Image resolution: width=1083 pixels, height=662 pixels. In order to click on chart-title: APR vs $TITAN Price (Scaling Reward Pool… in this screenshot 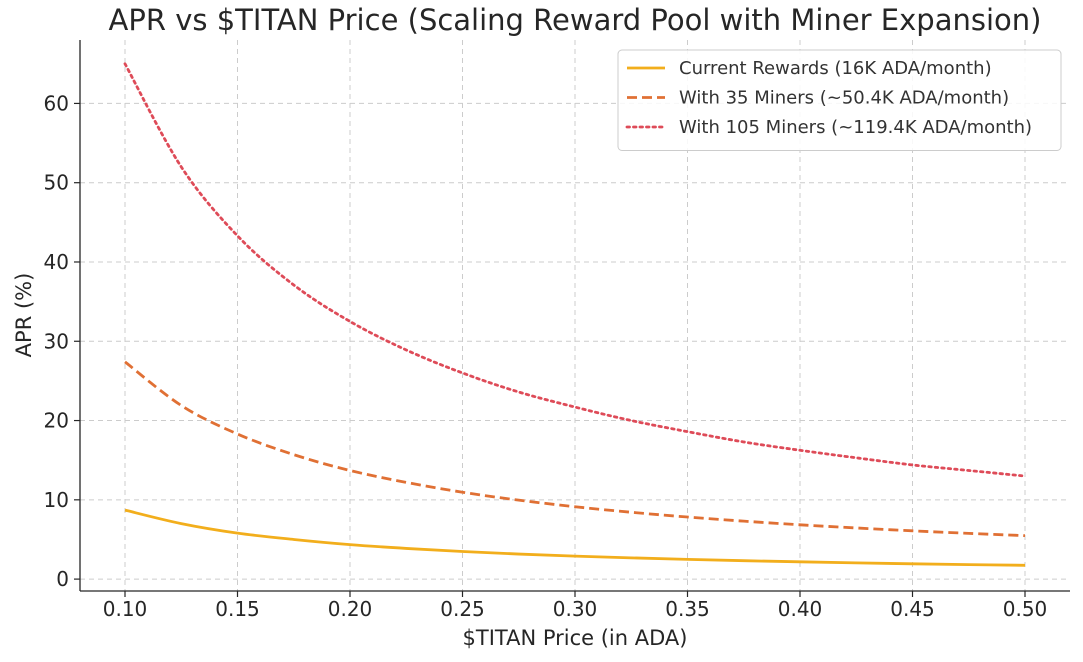, I will do `click(575, 20)`.